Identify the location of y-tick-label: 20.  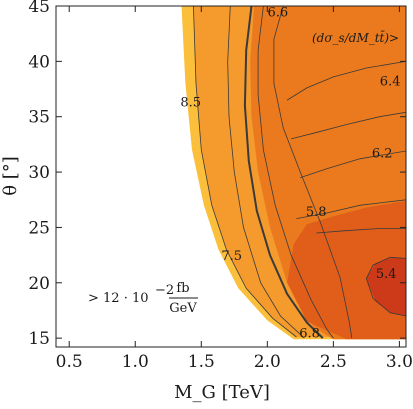
(39, 284).